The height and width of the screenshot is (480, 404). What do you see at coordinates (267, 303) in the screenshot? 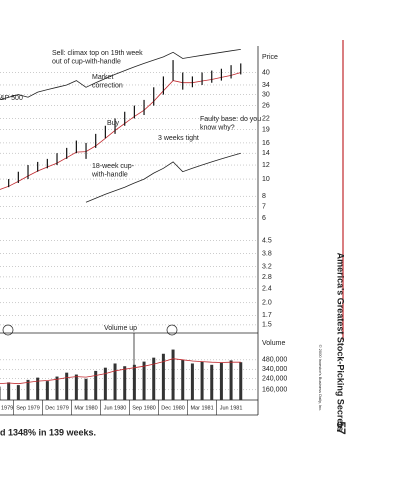
I see `y-tick-label: 2.0` at bounding box center [267, 303].